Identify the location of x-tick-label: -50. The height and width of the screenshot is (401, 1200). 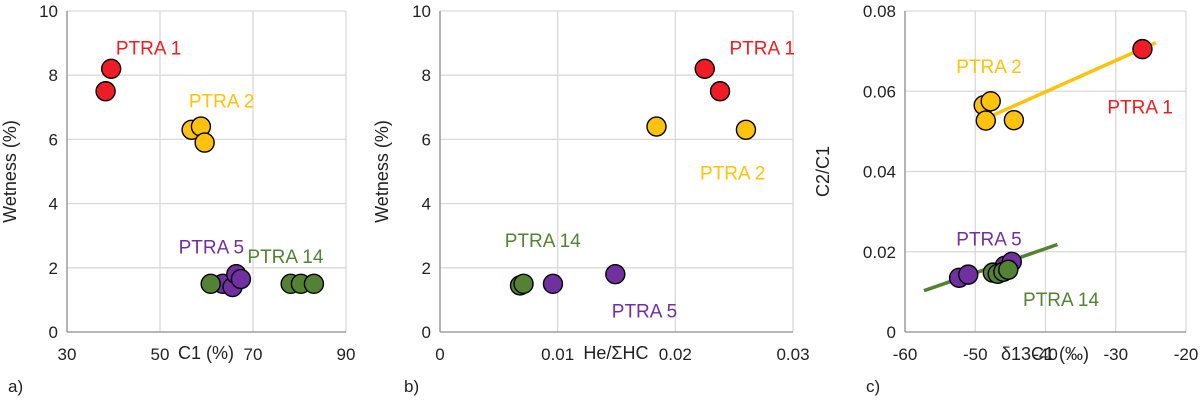
(975, 354).